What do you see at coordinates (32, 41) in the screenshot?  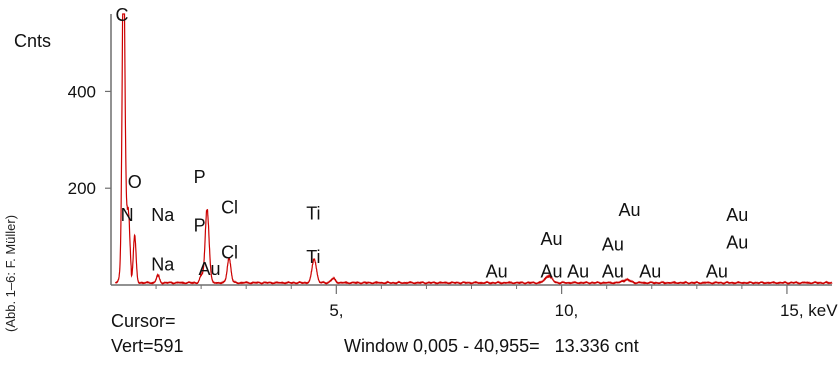 I see `y-axis-label: Cnts` at bounding box center [32, 41].